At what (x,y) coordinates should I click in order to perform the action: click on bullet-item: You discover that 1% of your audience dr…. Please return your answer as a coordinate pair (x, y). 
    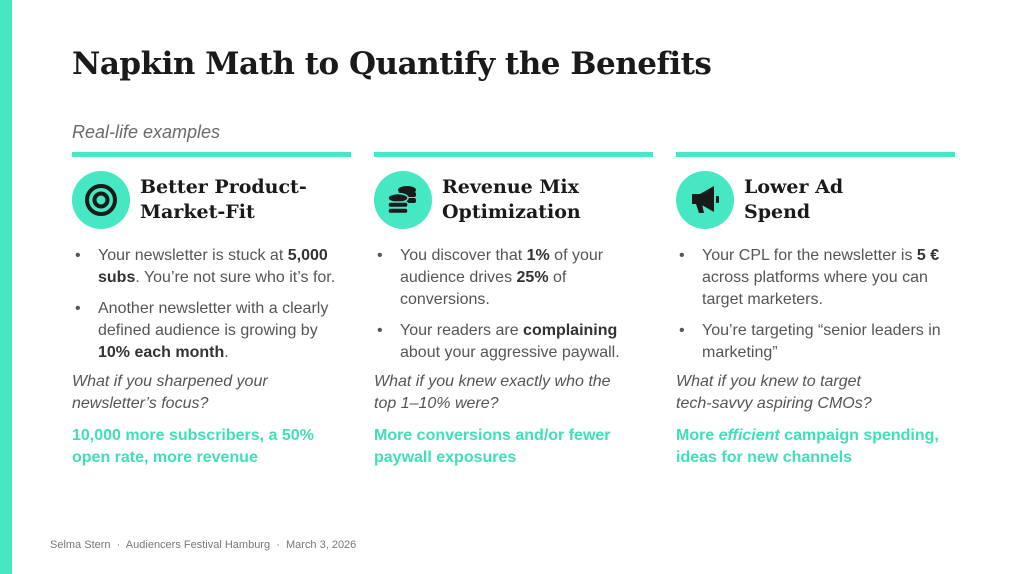
    Looking at the image, I should click on (513, 278).